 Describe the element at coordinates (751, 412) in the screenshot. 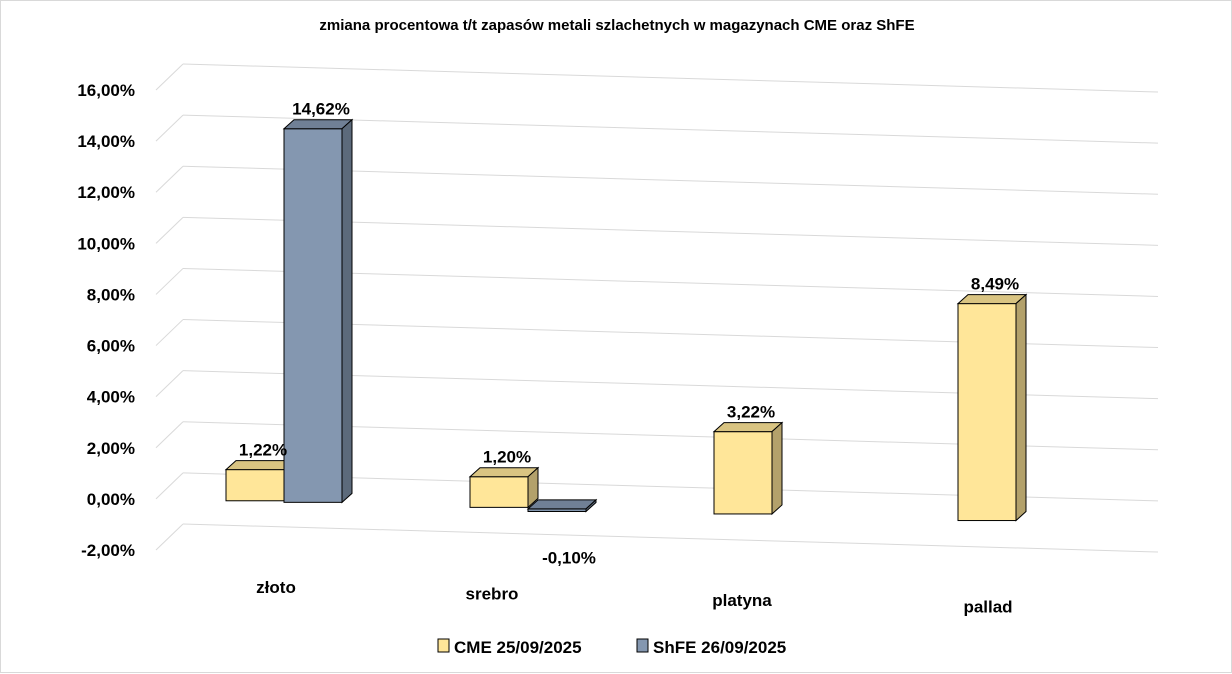

I see `data-label: 3,22%` at that location.